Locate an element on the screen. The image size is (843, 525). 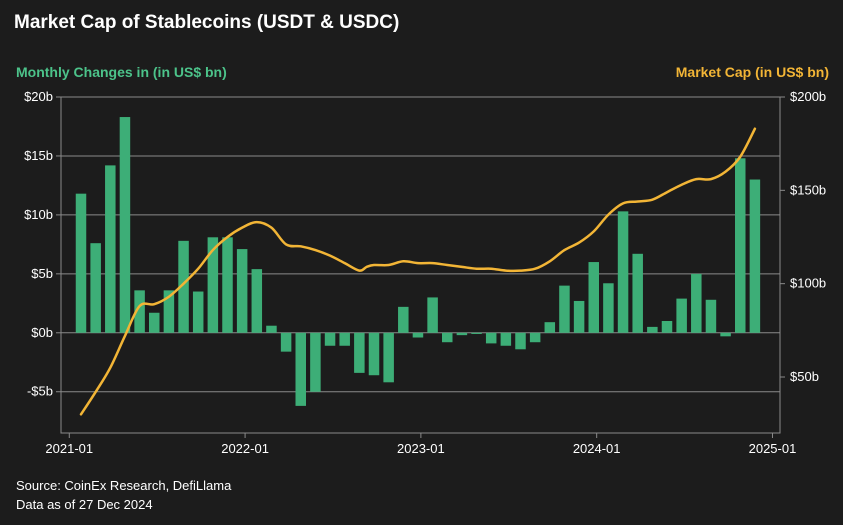
left-tick-label: $15b is located at coordinates (38, 155).